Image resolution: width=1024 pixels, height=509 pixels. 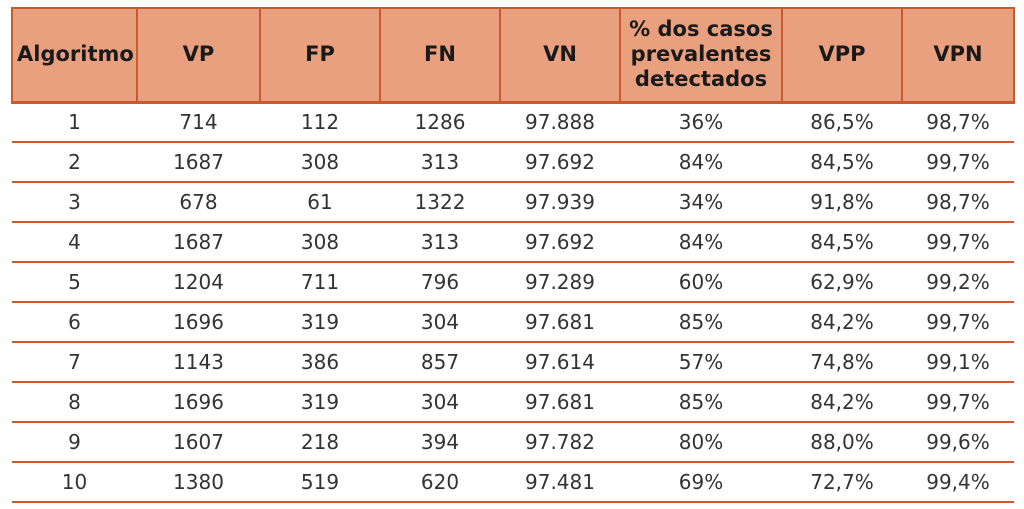 What do you see at coordinates (440, 442) in the screenshot?
I see `cell-fn: 394` at bounding box center [440, 442].